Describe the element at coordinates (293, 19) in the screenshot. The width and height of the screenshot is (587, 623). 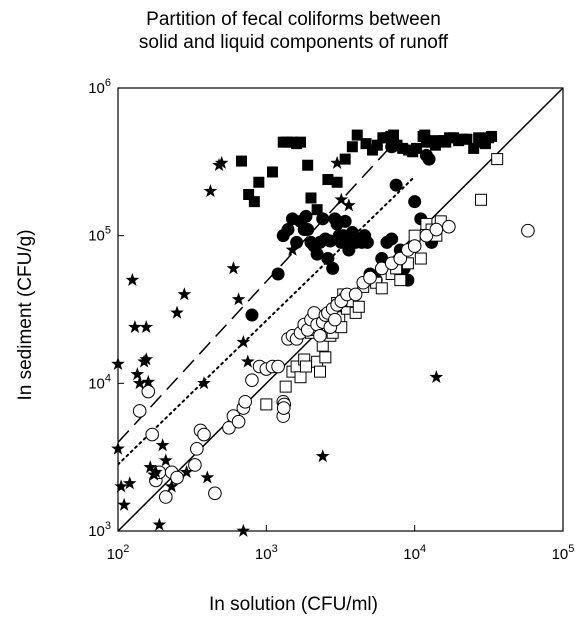
I see `chart-title-line-1: Partition of fecal coliforms between` at that location.